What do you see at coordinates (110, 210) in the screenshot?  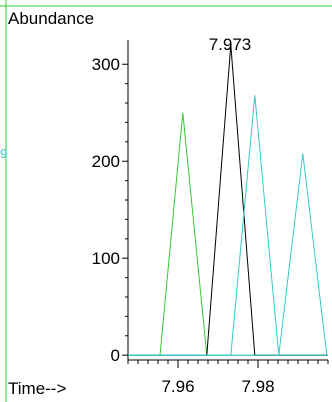 I see `y-ticks: 0 100 200 300` at bounding box center [110, 210].